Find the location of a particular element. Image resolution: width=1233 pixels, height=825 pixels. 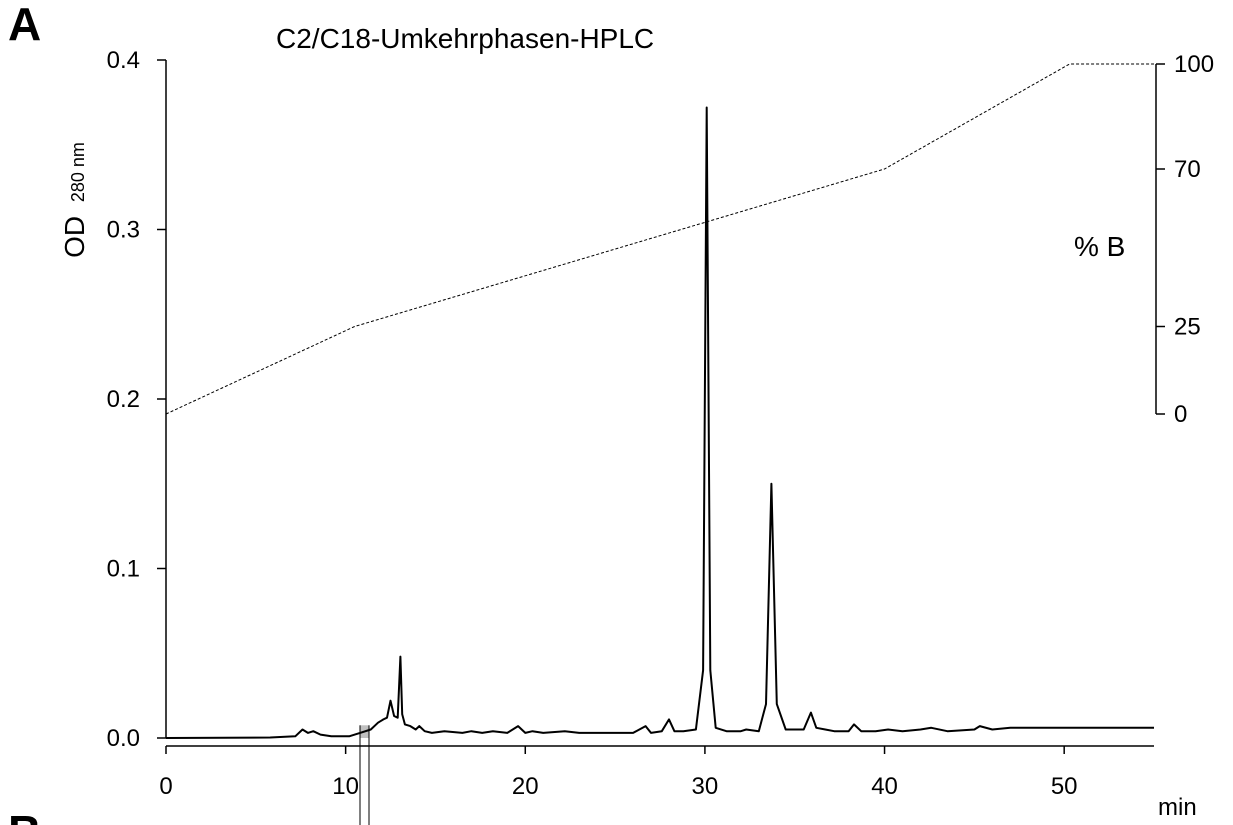

chart-title: C2/C18-Umkehrphasen-HPLC is located at coordinates (465, 38).